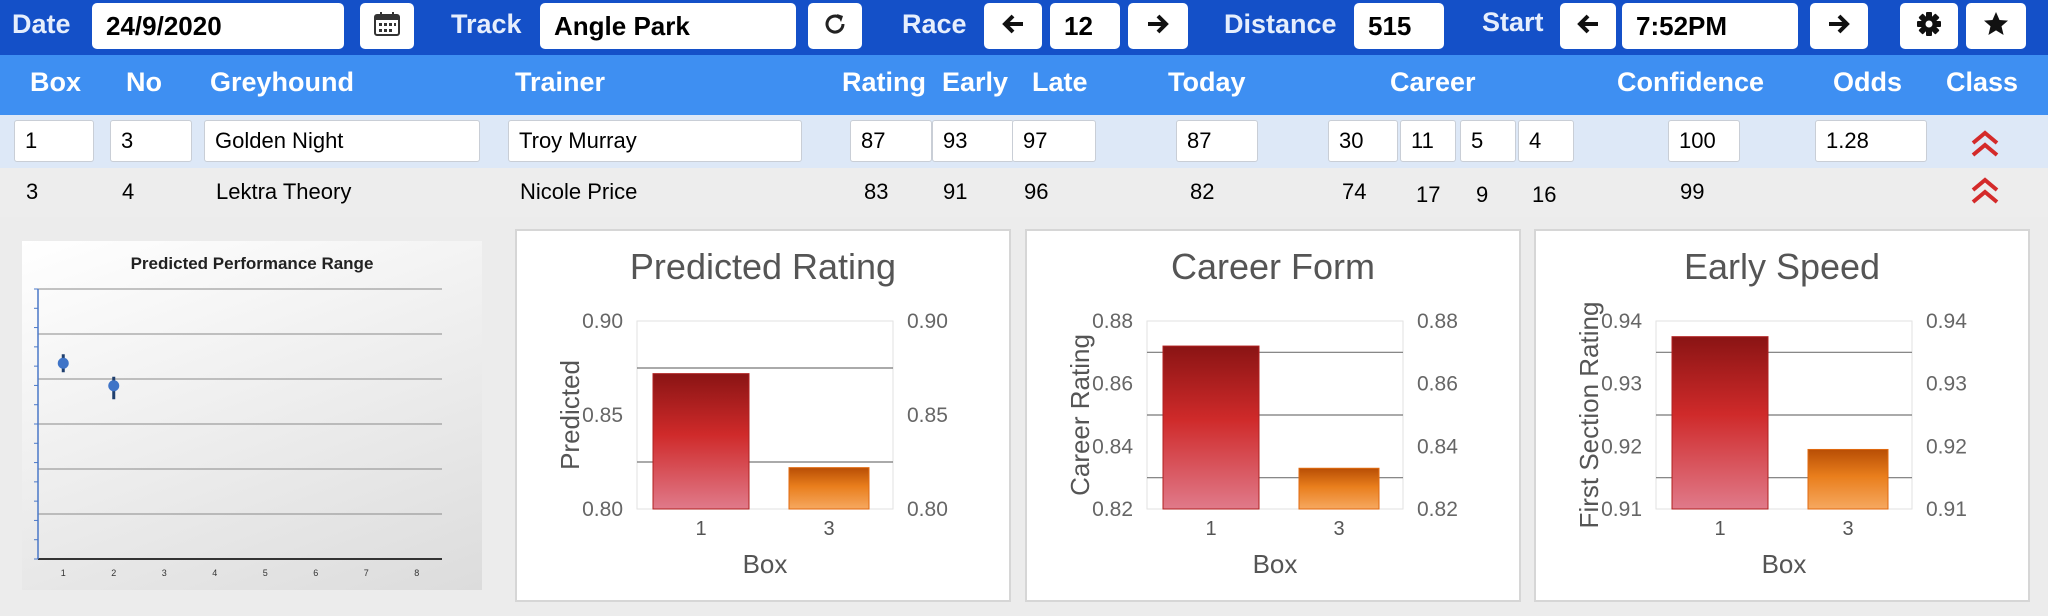  What do you see at coordinates (1782, 266) in the screenshot?
I see `chart-title: Early Speed` at bounding box center [1782, 266].